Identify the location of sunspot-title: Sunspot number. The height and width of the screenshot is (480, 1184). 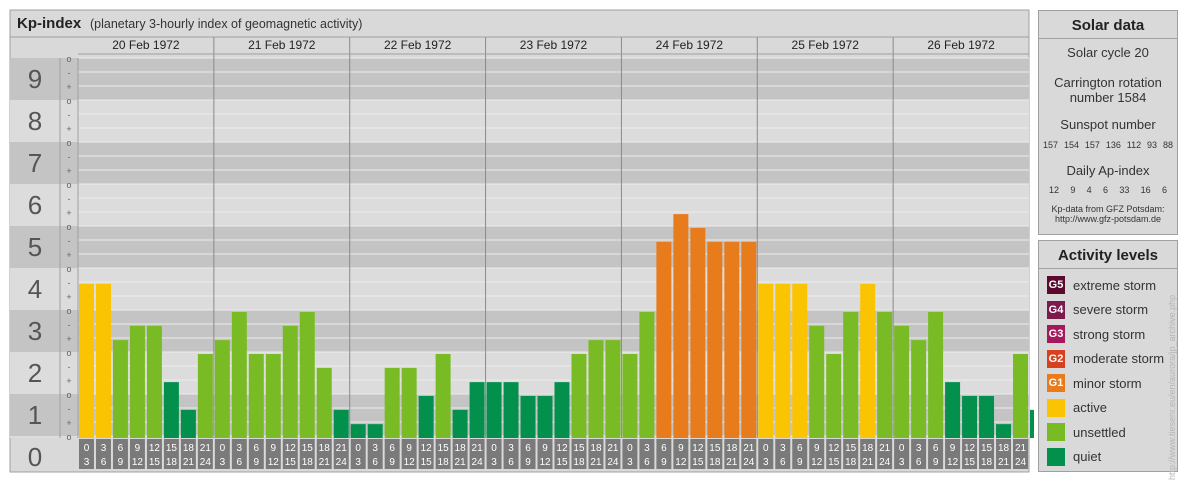
(1108, 124).